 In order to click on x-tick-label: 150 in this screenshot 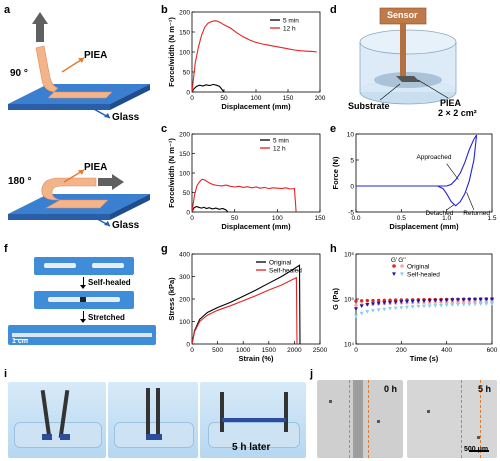, I will do `click(320, 218)`.